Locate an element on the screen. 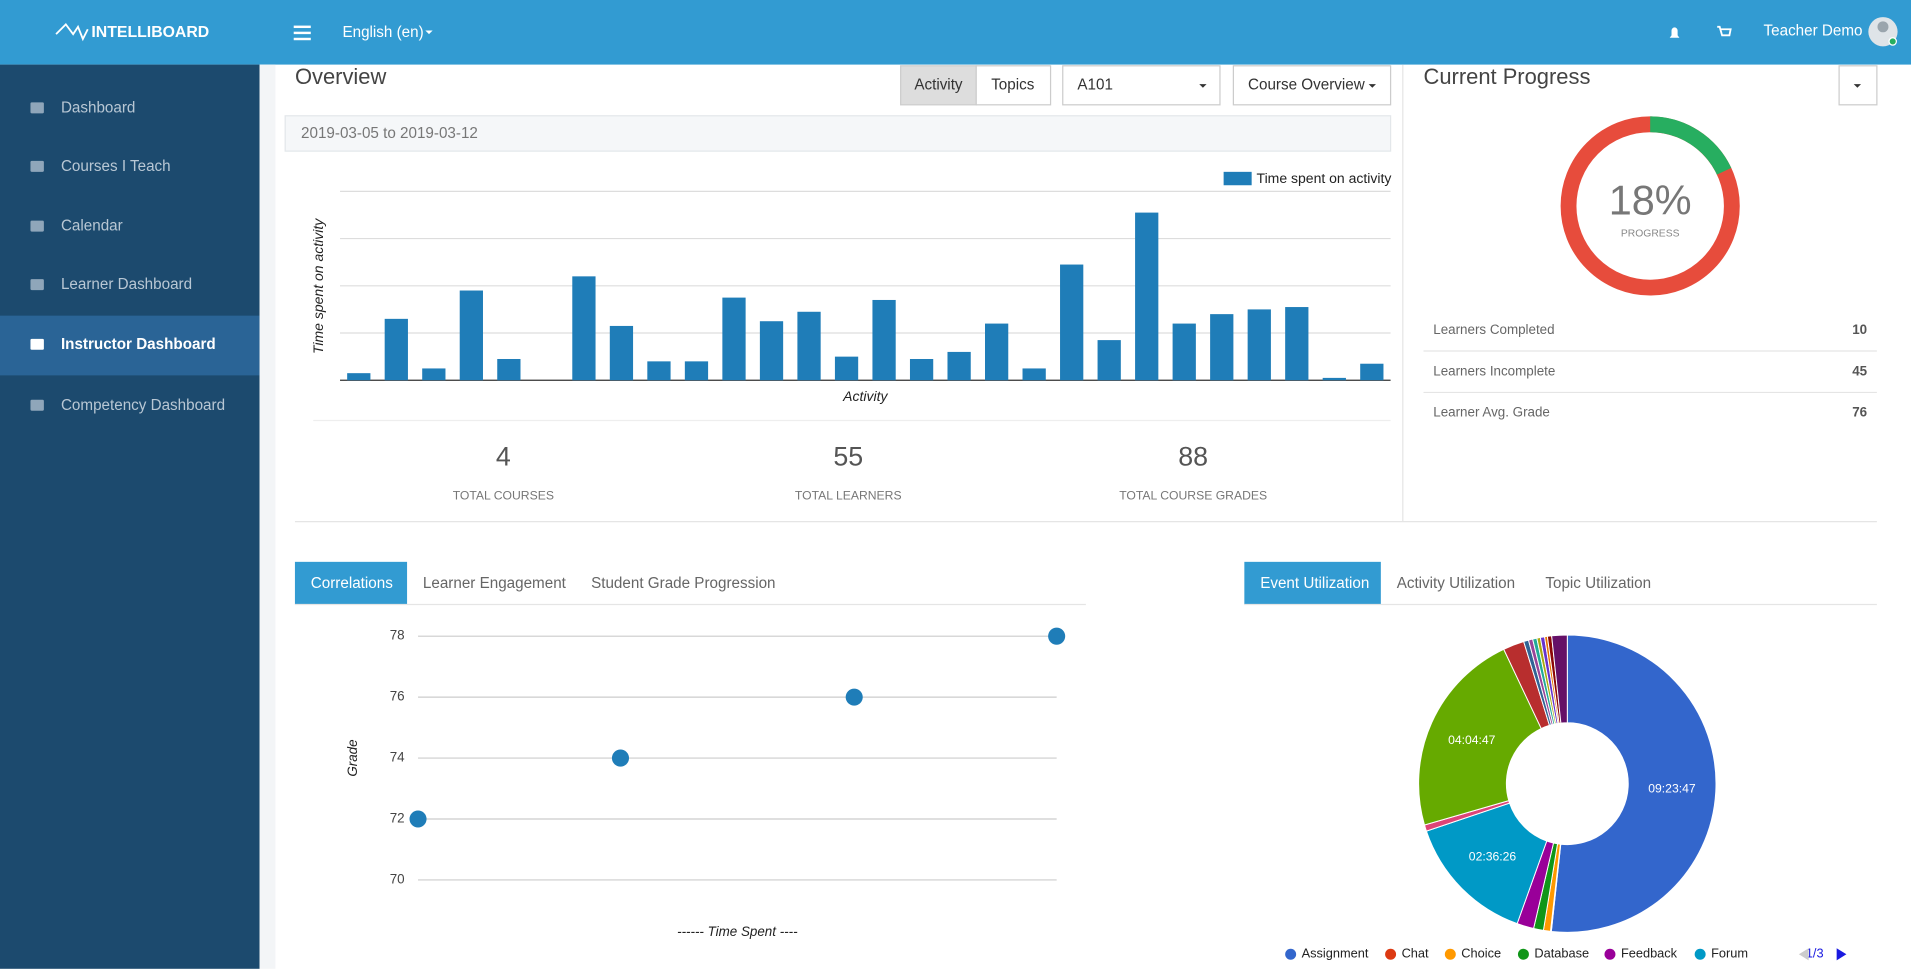 This screenshot has width=1911, height=975. tab: Student Grade Progression is located at coordinates (683, 583).